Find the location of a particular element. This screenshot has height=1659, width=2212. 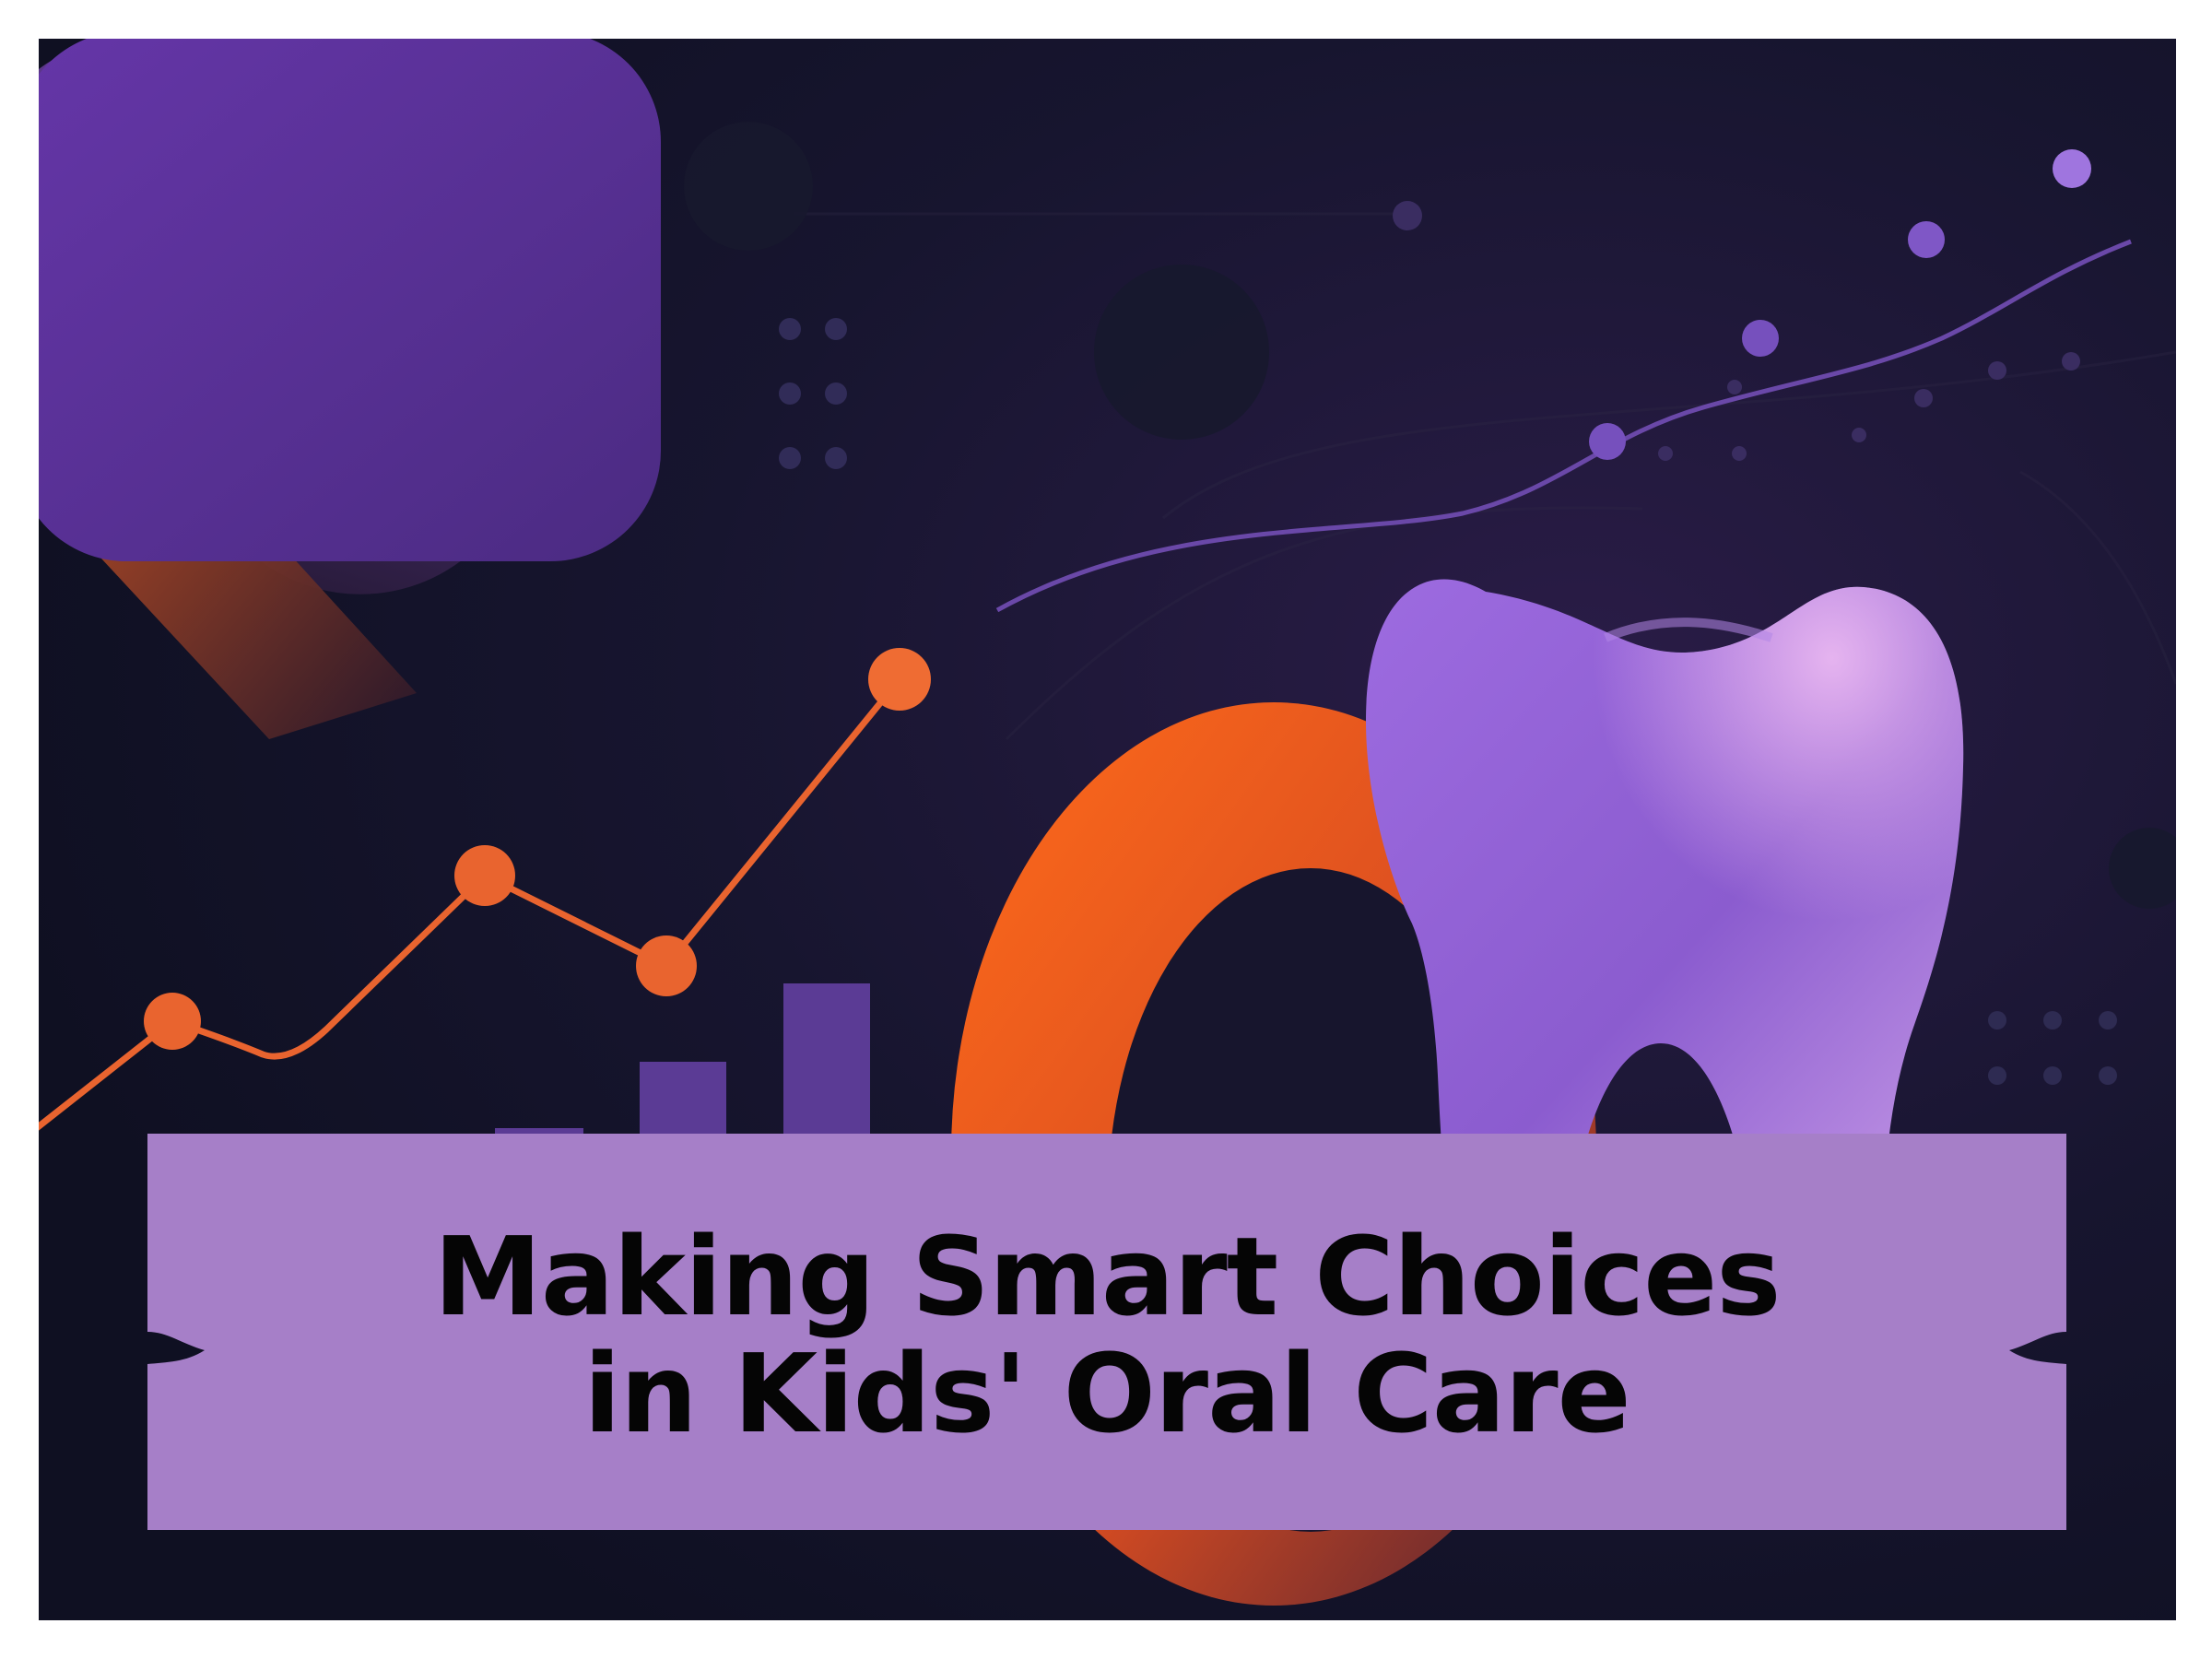

floating-pill-shape is located at coordinates (350, 389).